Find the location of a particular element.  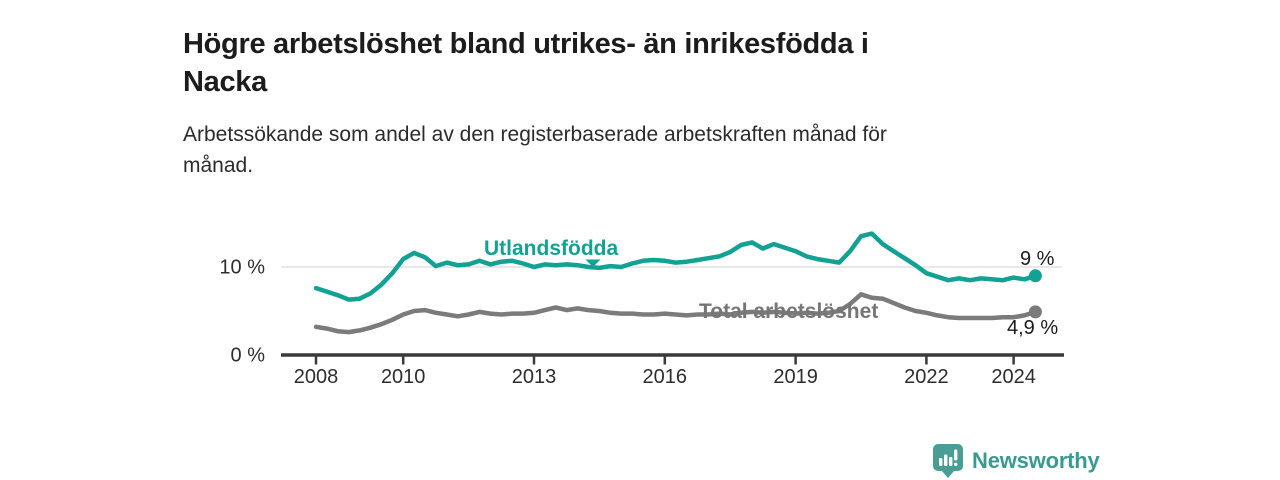

end-value-label-total: 4,9 % is located at coordinates (1033, 328).